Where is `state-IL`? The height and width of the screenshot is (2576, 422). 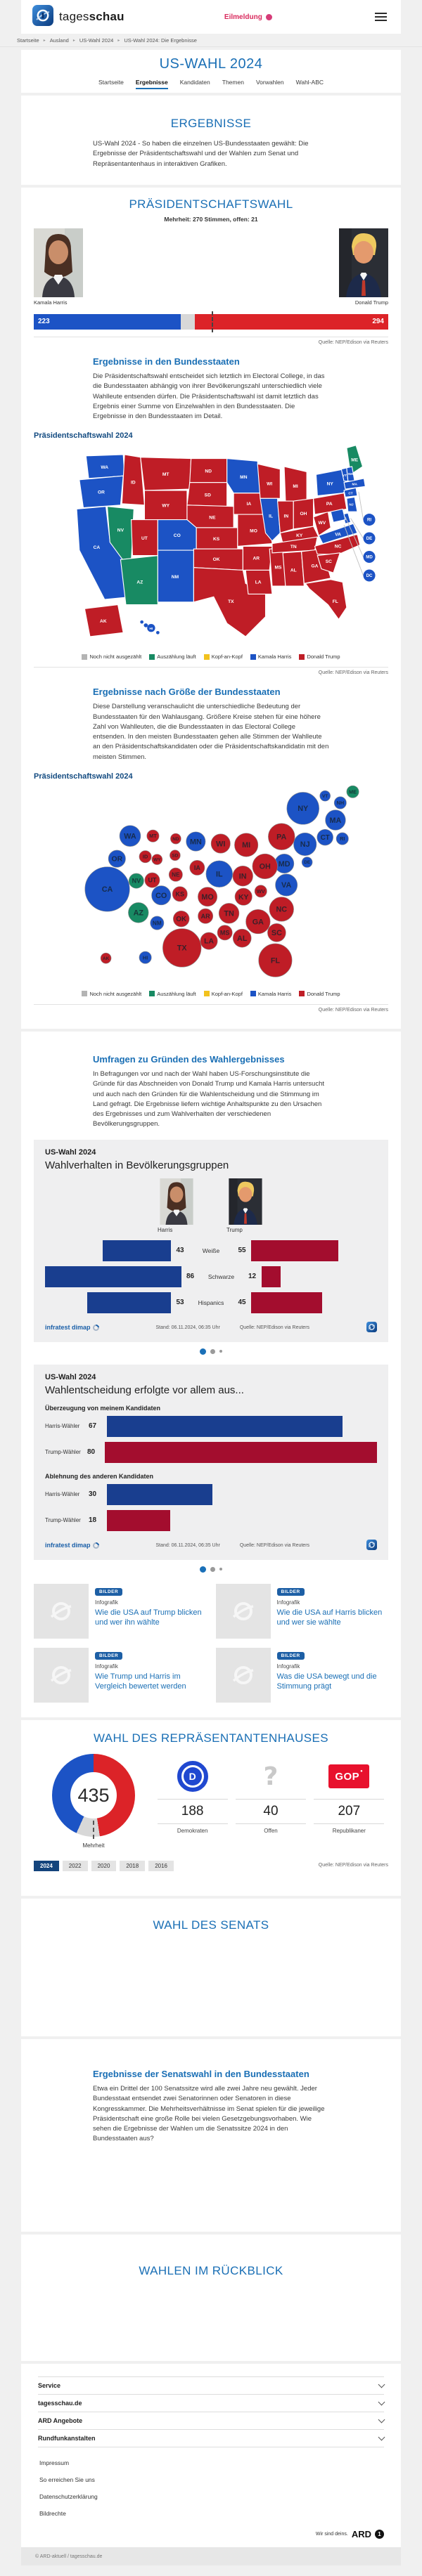 state-IL is located at coordinates (271, 519).